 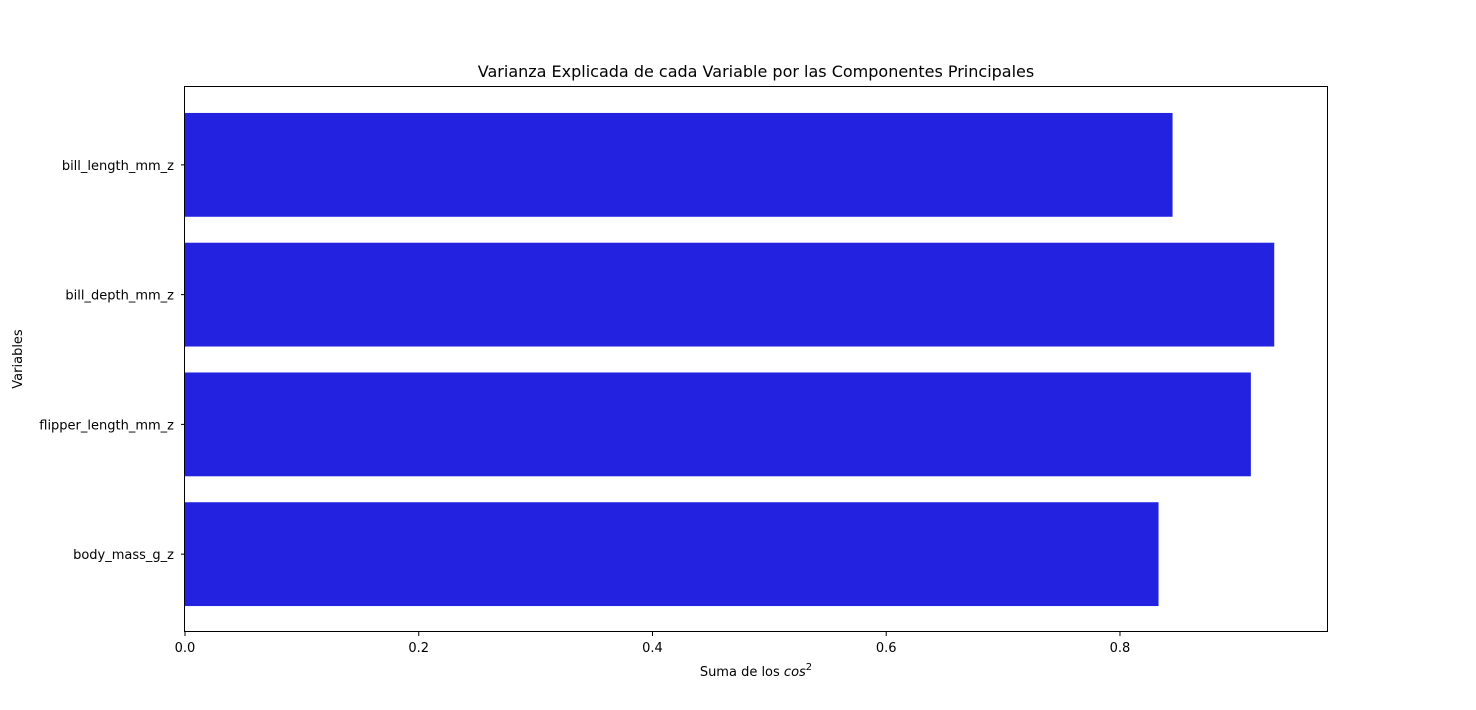 I want to click on bar-flipper_length_mm_z, so click(x=718, y=424).